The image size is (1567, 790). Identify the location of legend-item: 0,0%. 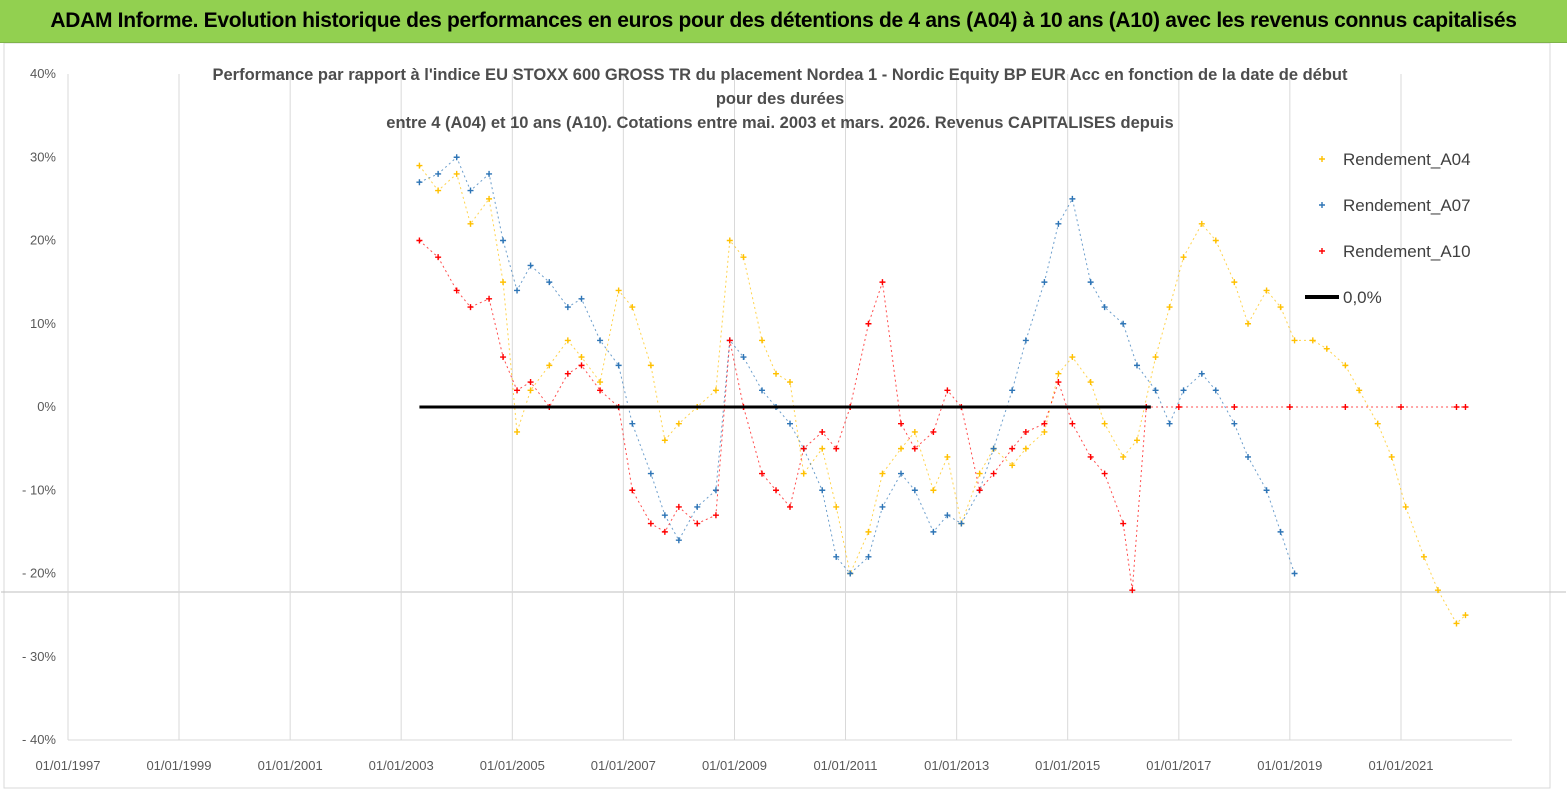
(1343, 297).